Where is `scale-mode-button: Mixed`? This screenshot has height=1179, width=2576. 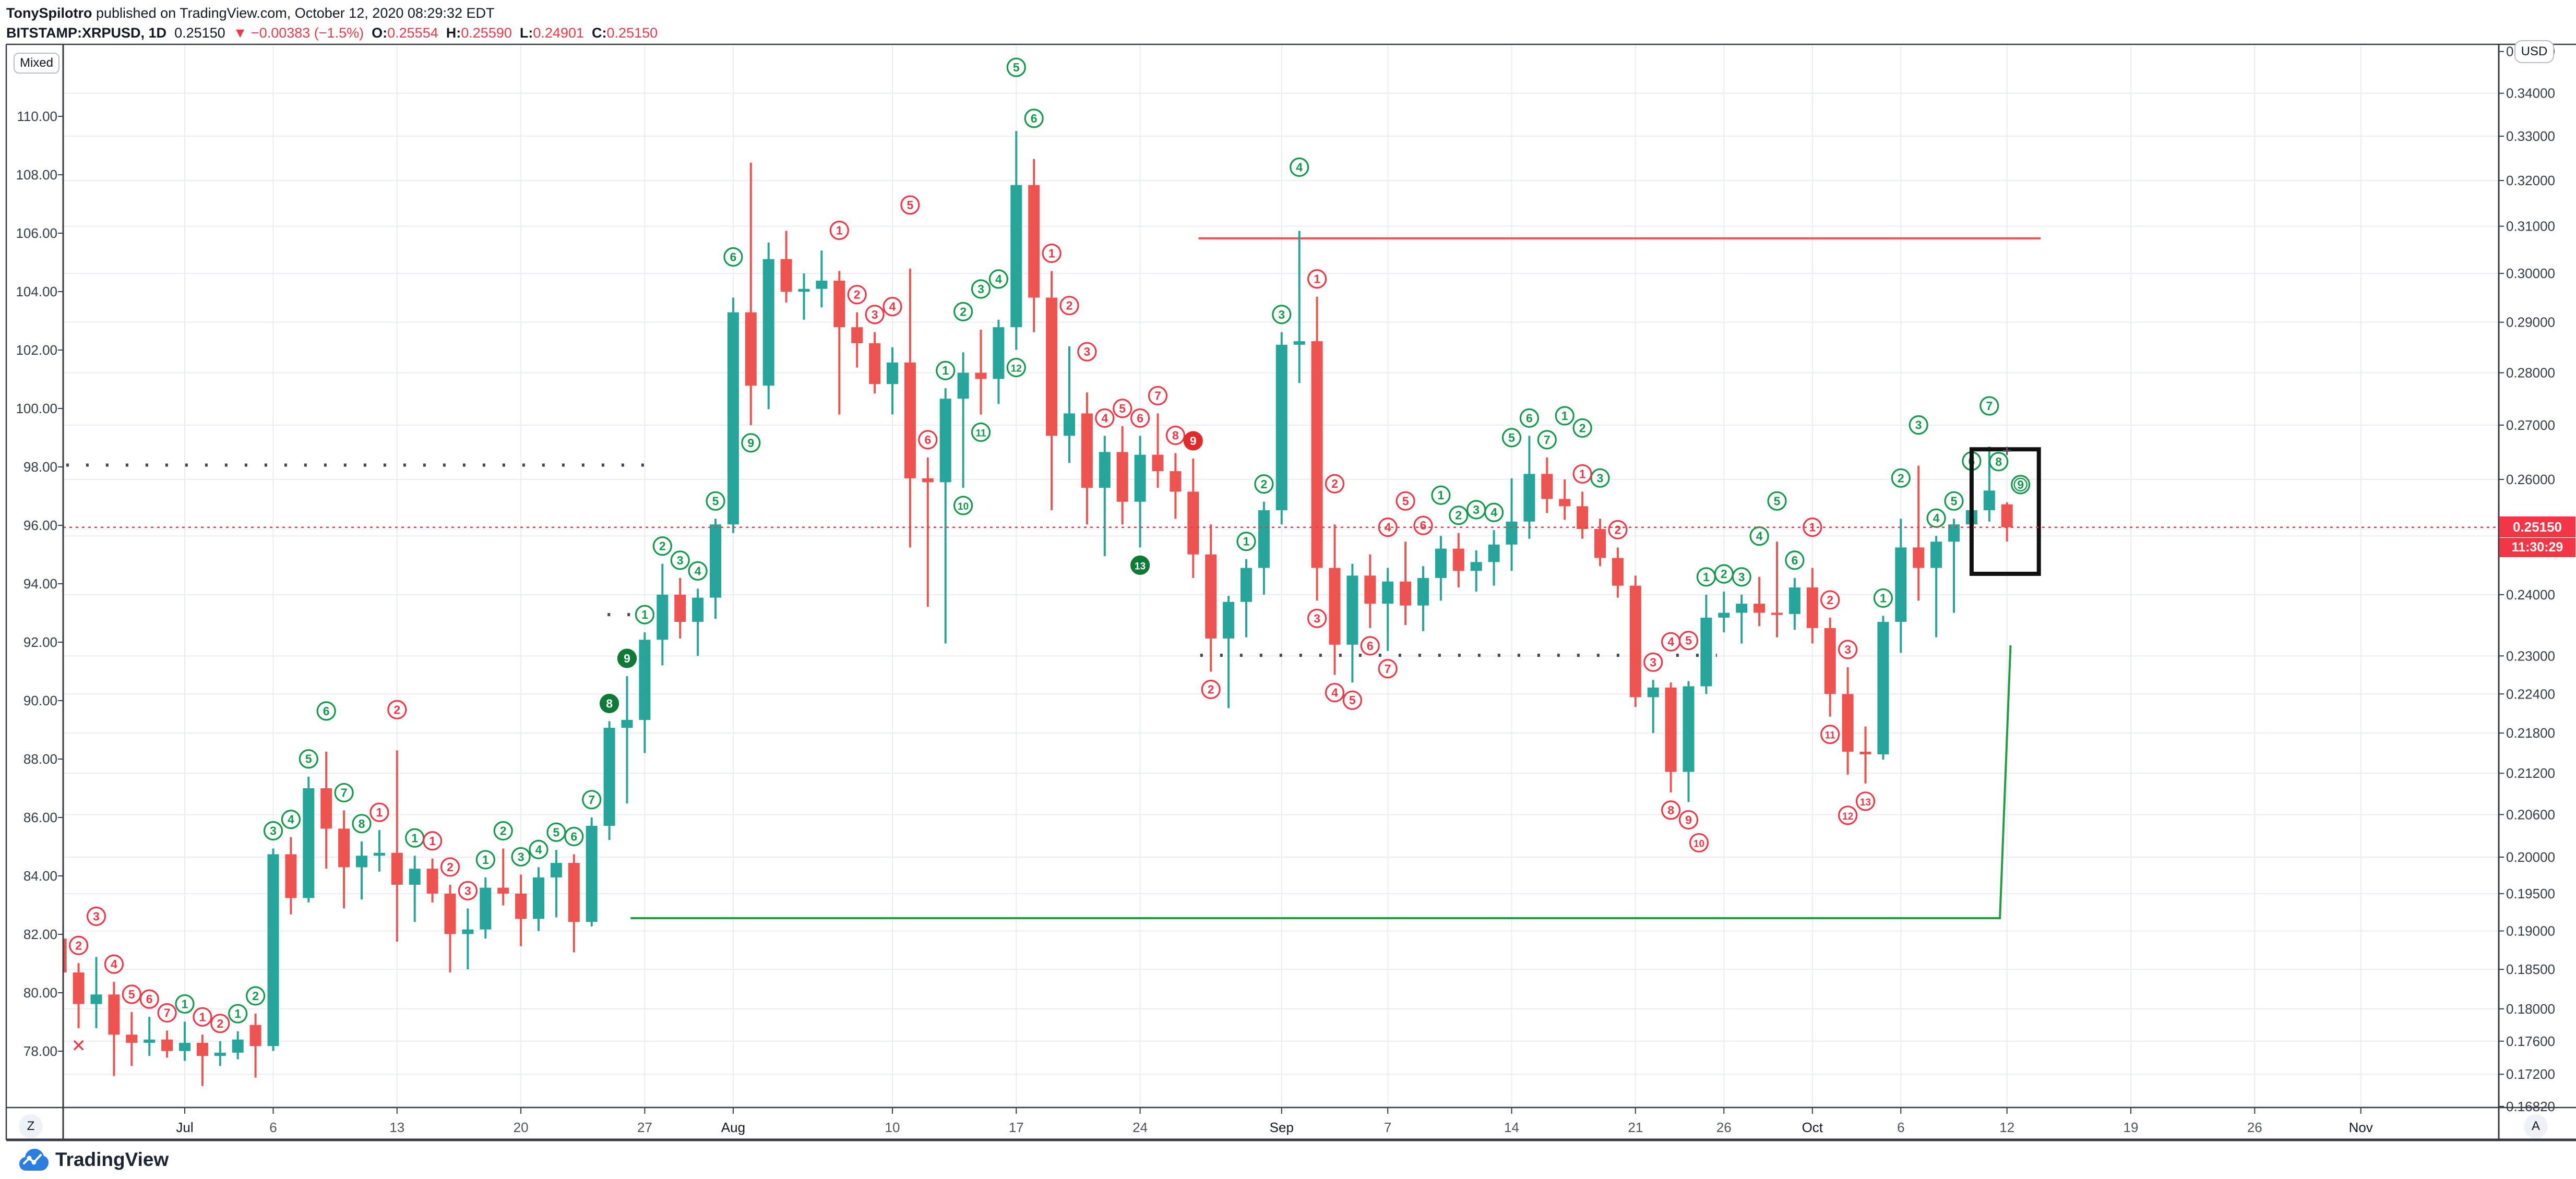
scale-mode-button: Mixed is located at coordinates (36, 64).